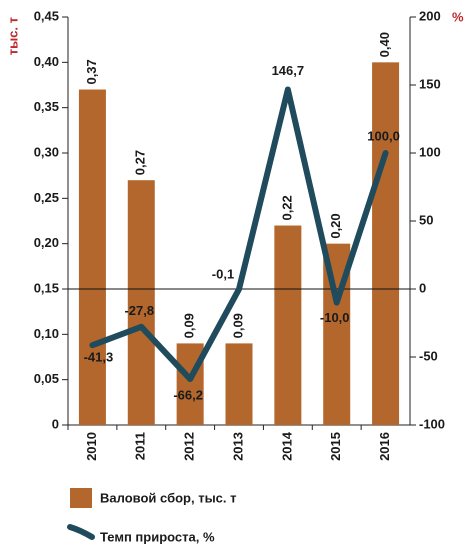 The width and height of the screenshot is (465, 545). Describe the element at coordinates (140, 446) in the screenshot. I see `x-tick-label: 2011` at that location.